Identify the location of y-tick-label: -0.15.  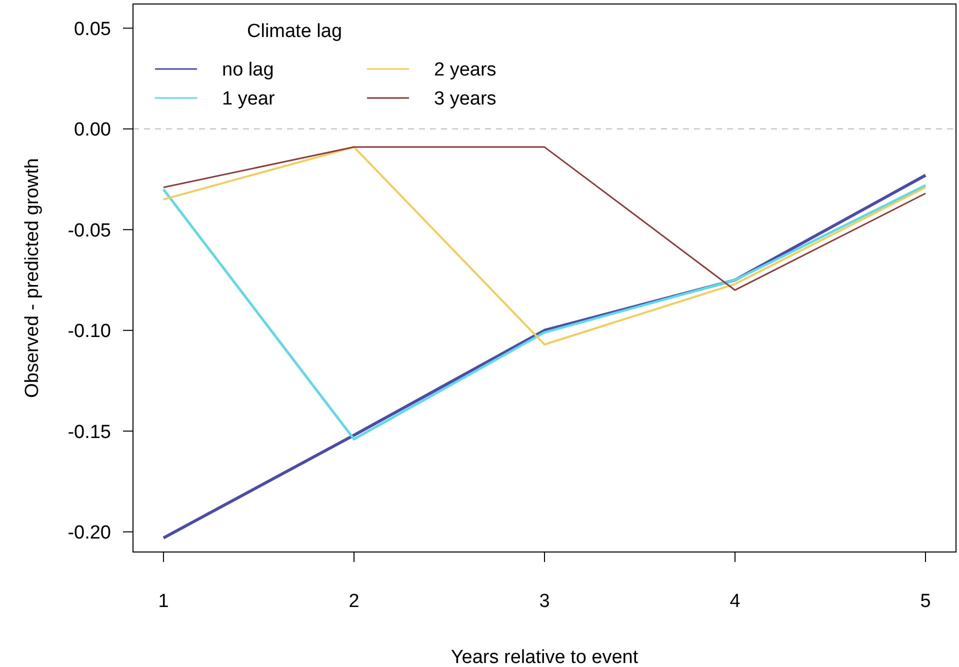
(89, 432).